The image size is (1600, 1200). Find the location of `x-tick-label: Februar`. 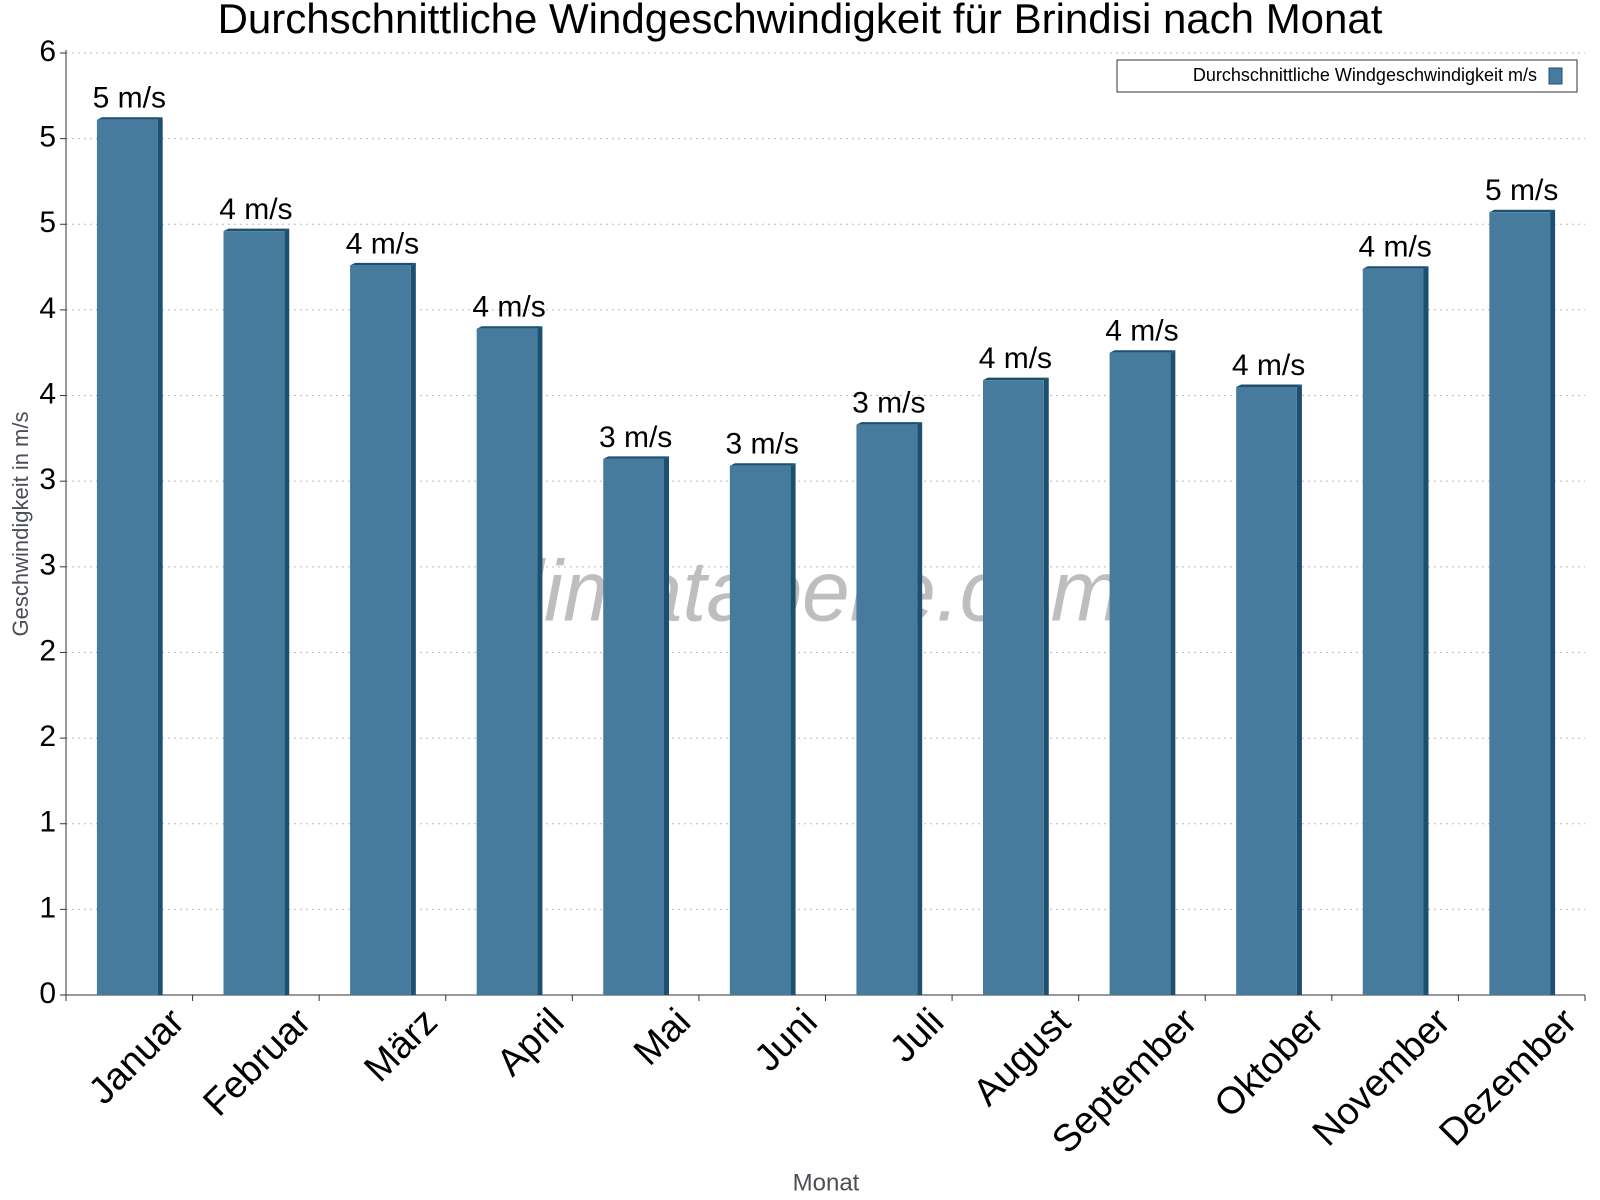

x-tick-label: Februar is located at coordinates (258, 1063).